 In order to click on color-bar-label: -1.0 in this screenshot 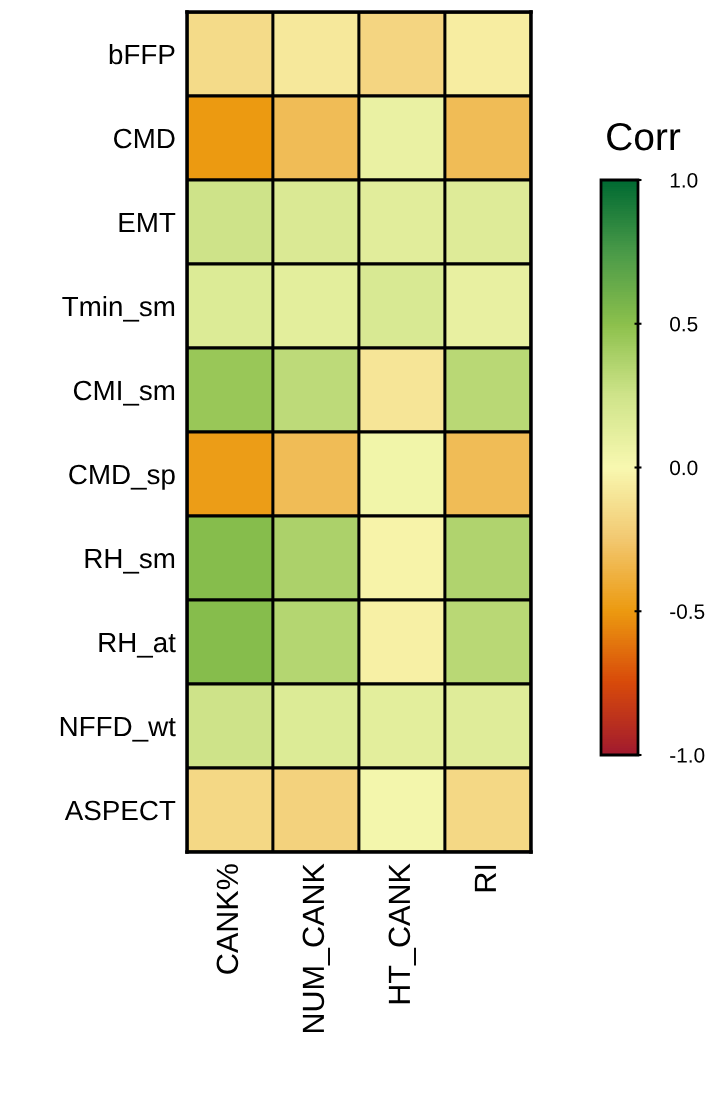, I will do `click(687, 755)`.